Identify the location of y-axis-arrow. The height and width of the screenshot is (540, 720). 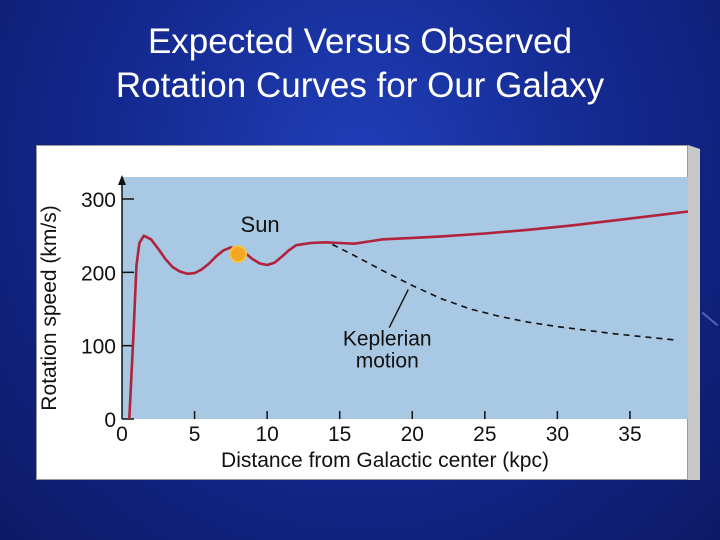
(122, 180).